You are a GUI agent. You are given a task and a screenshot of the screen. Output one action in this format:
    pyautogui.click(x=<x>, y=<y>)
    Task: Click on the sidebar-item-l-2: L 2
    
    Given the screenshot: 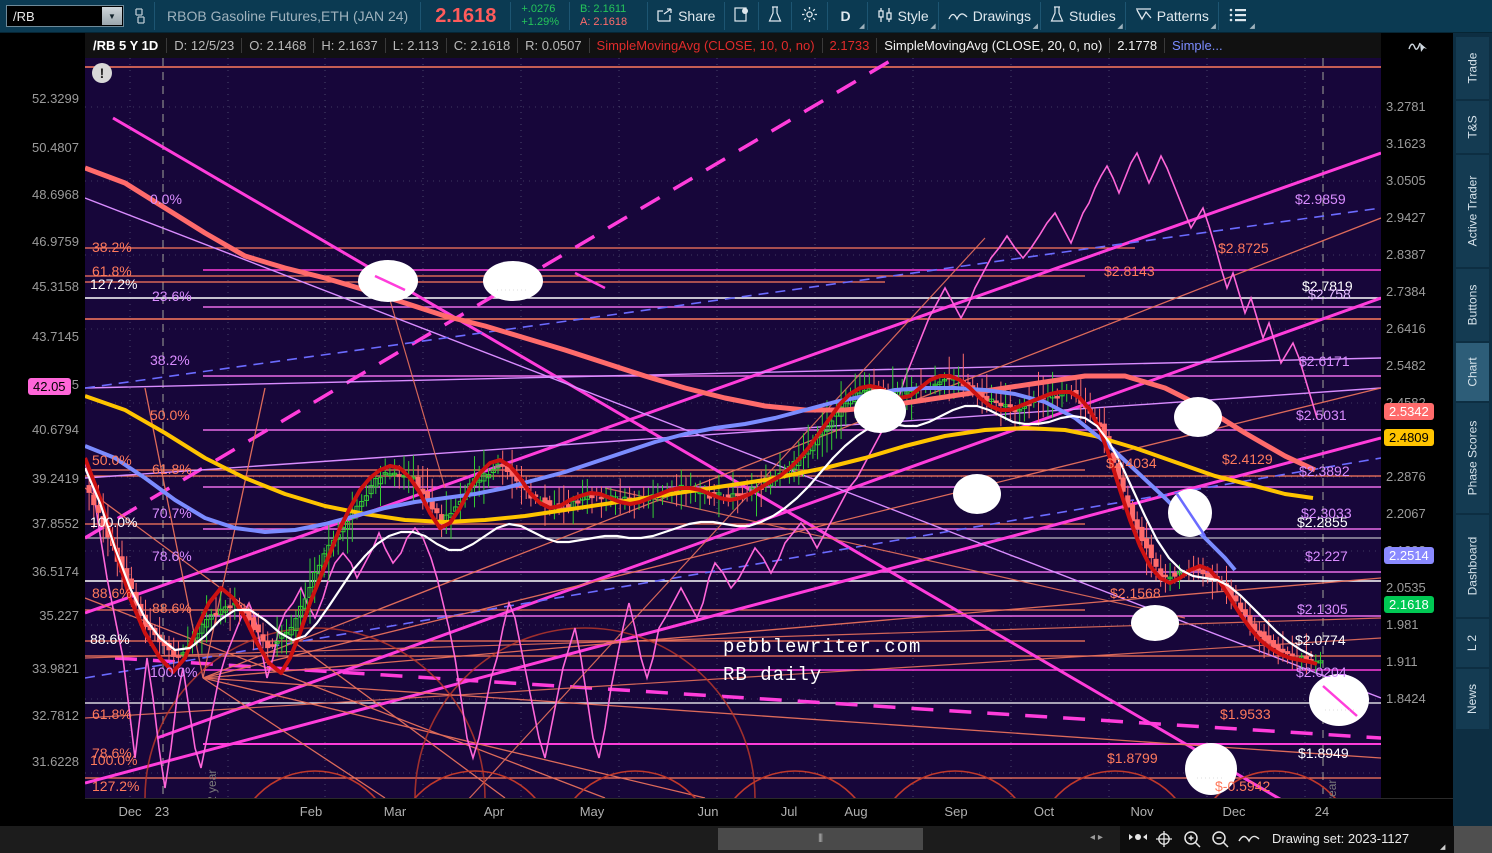 What is the action you would take?
    pyautogui.click(x=1472, y=643)
    